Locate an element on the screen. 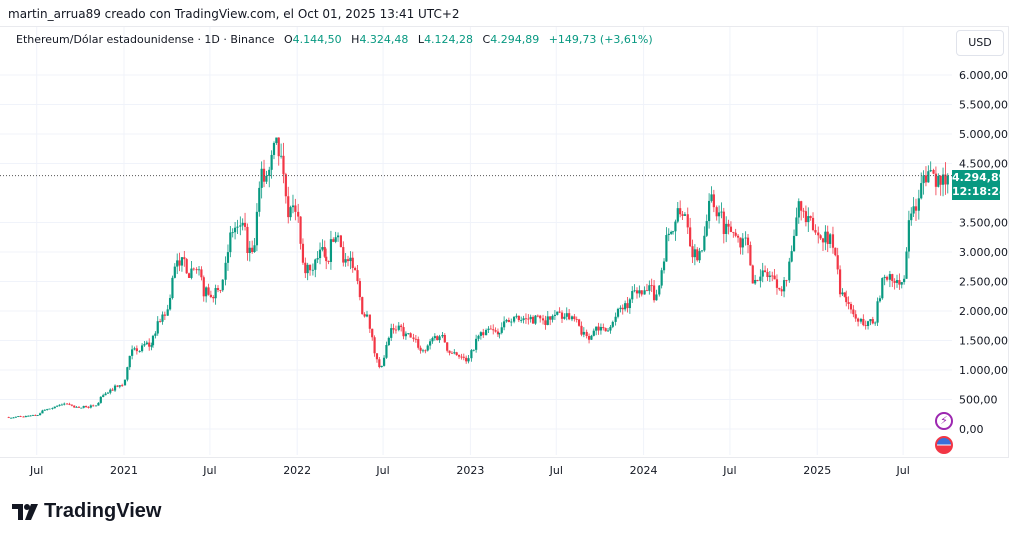 The height and width of the screenshot is (541, 1024). close-label: C is located at coordinates (486, 39).